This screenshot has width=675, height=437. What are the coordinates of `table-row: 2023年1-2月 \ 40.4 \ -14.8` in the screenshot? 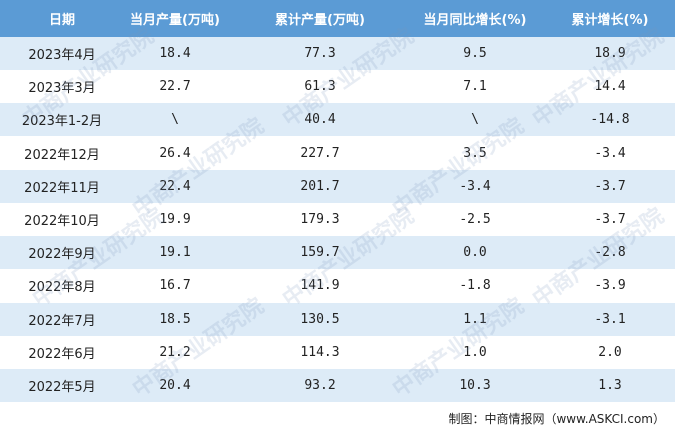 It's located at (337, 120).